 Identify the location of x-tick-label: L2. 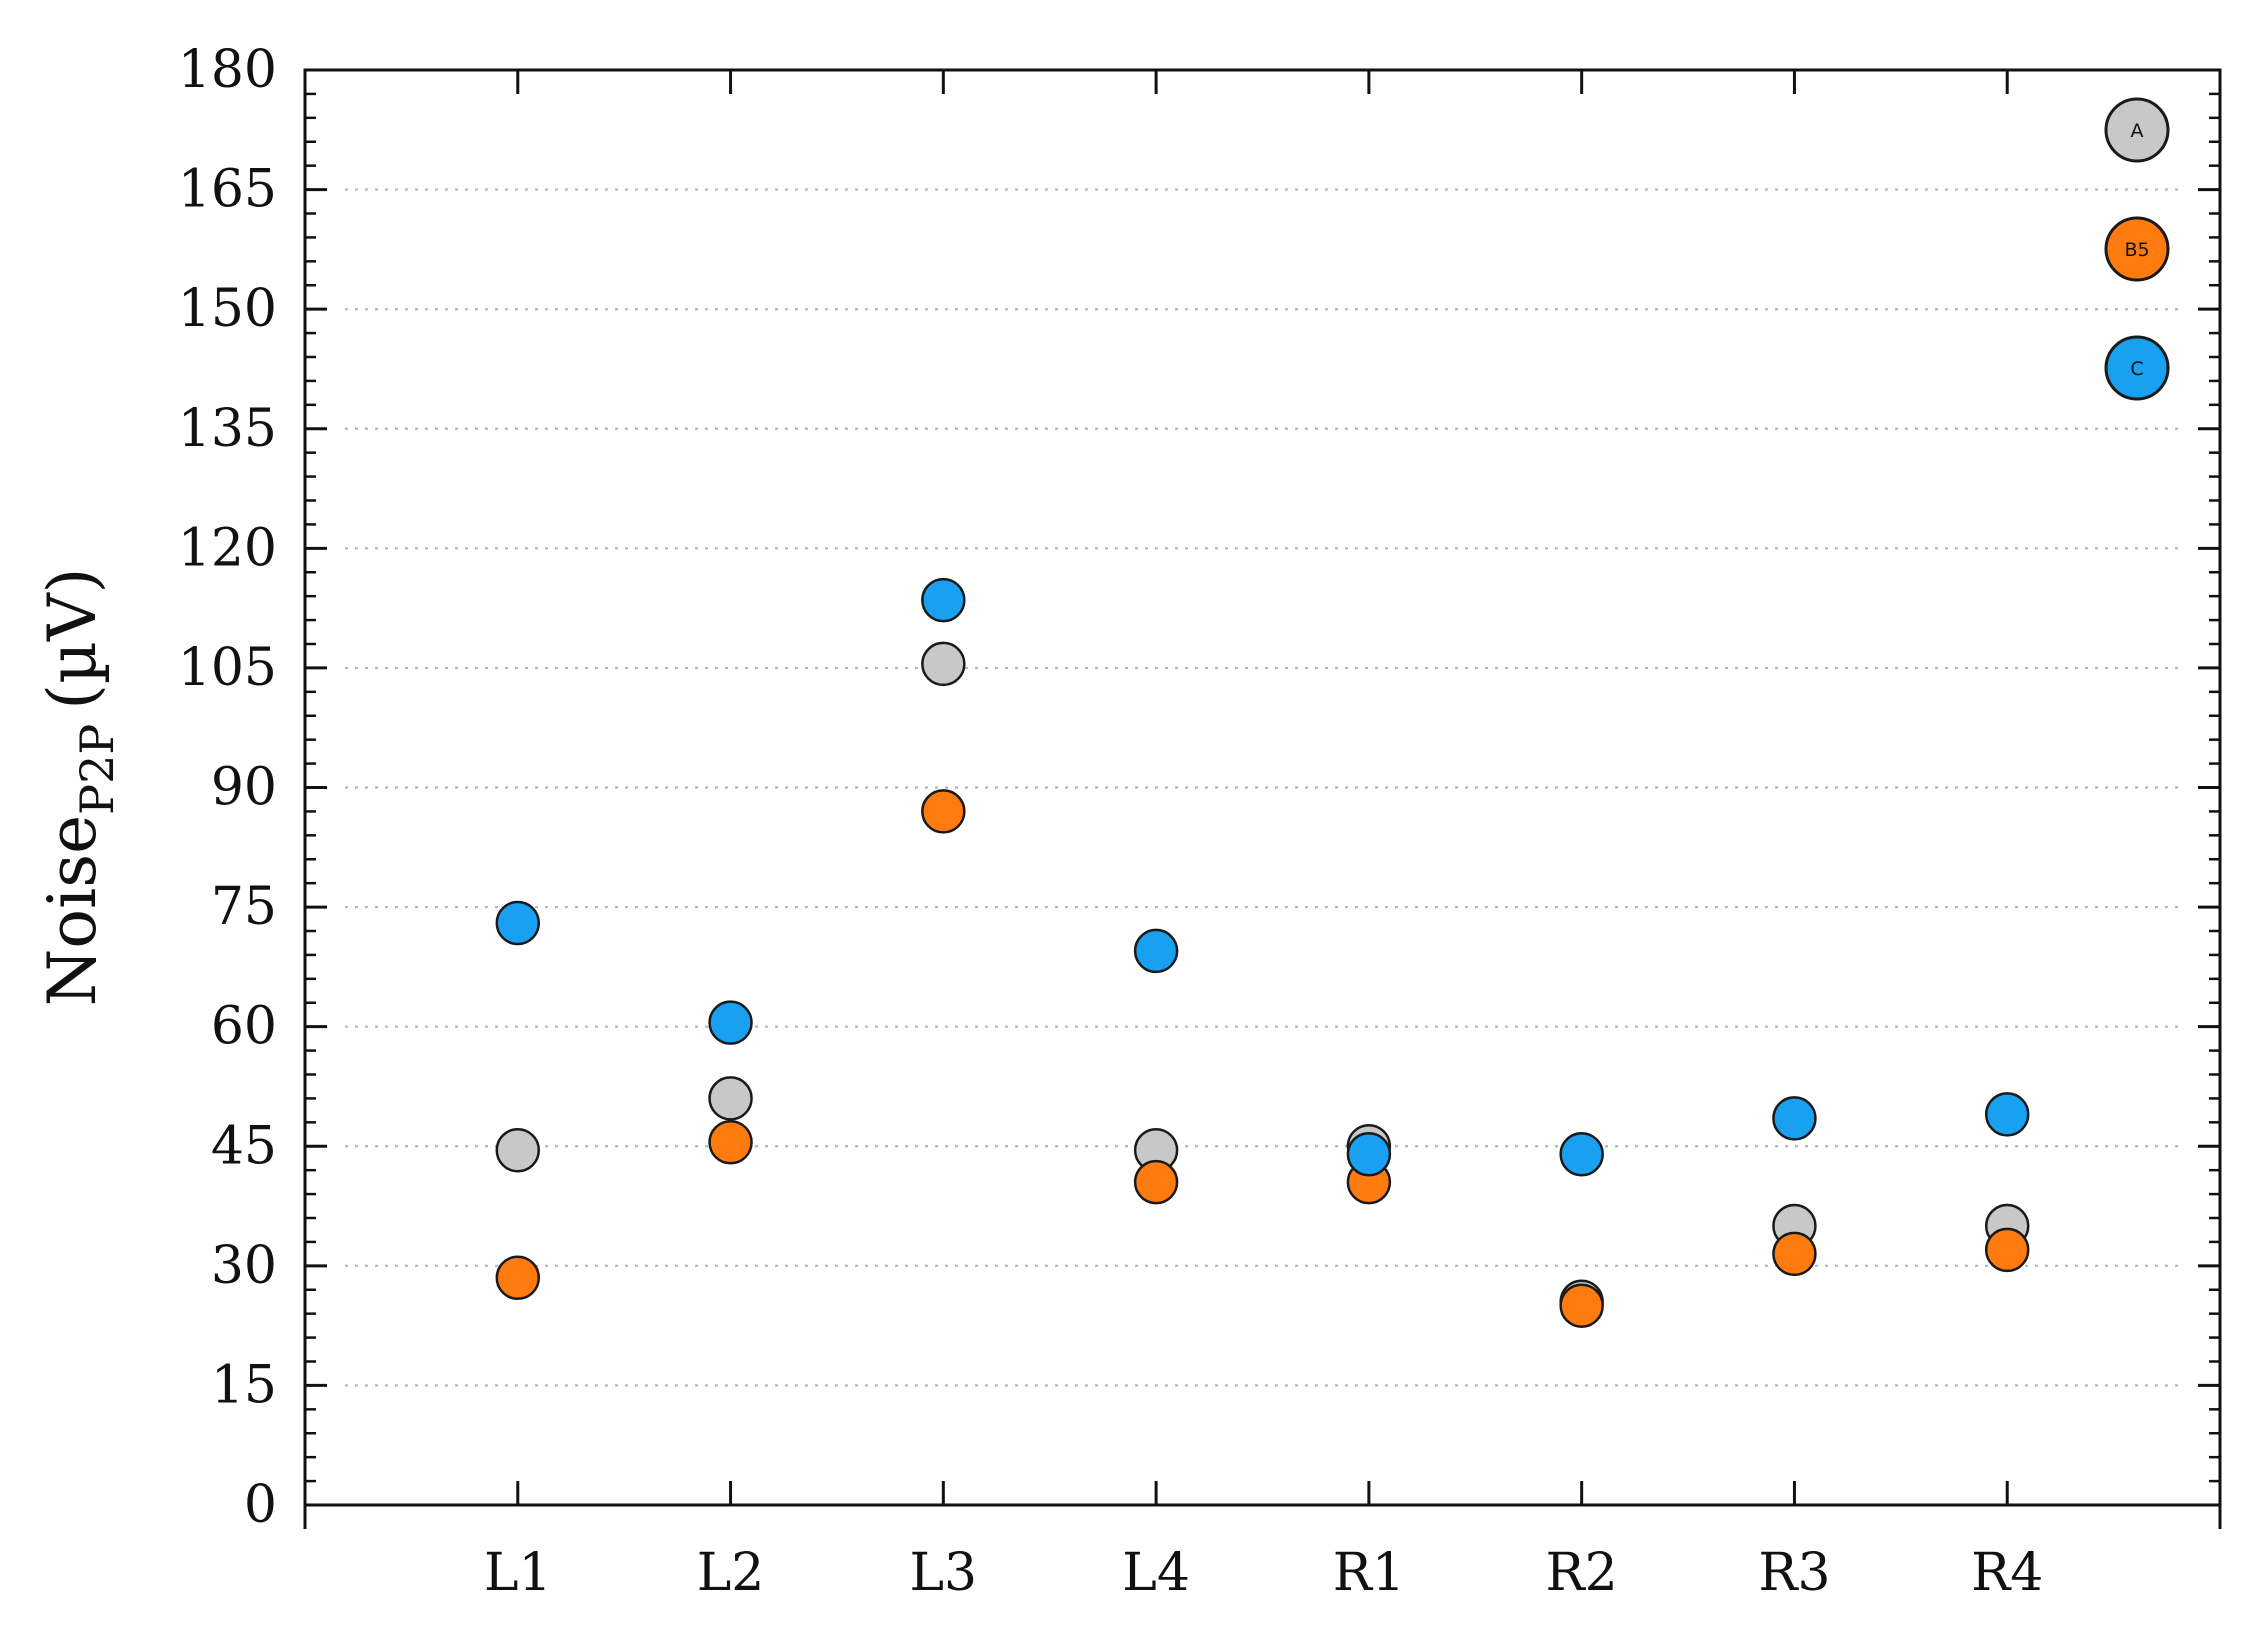
(731, 1573).